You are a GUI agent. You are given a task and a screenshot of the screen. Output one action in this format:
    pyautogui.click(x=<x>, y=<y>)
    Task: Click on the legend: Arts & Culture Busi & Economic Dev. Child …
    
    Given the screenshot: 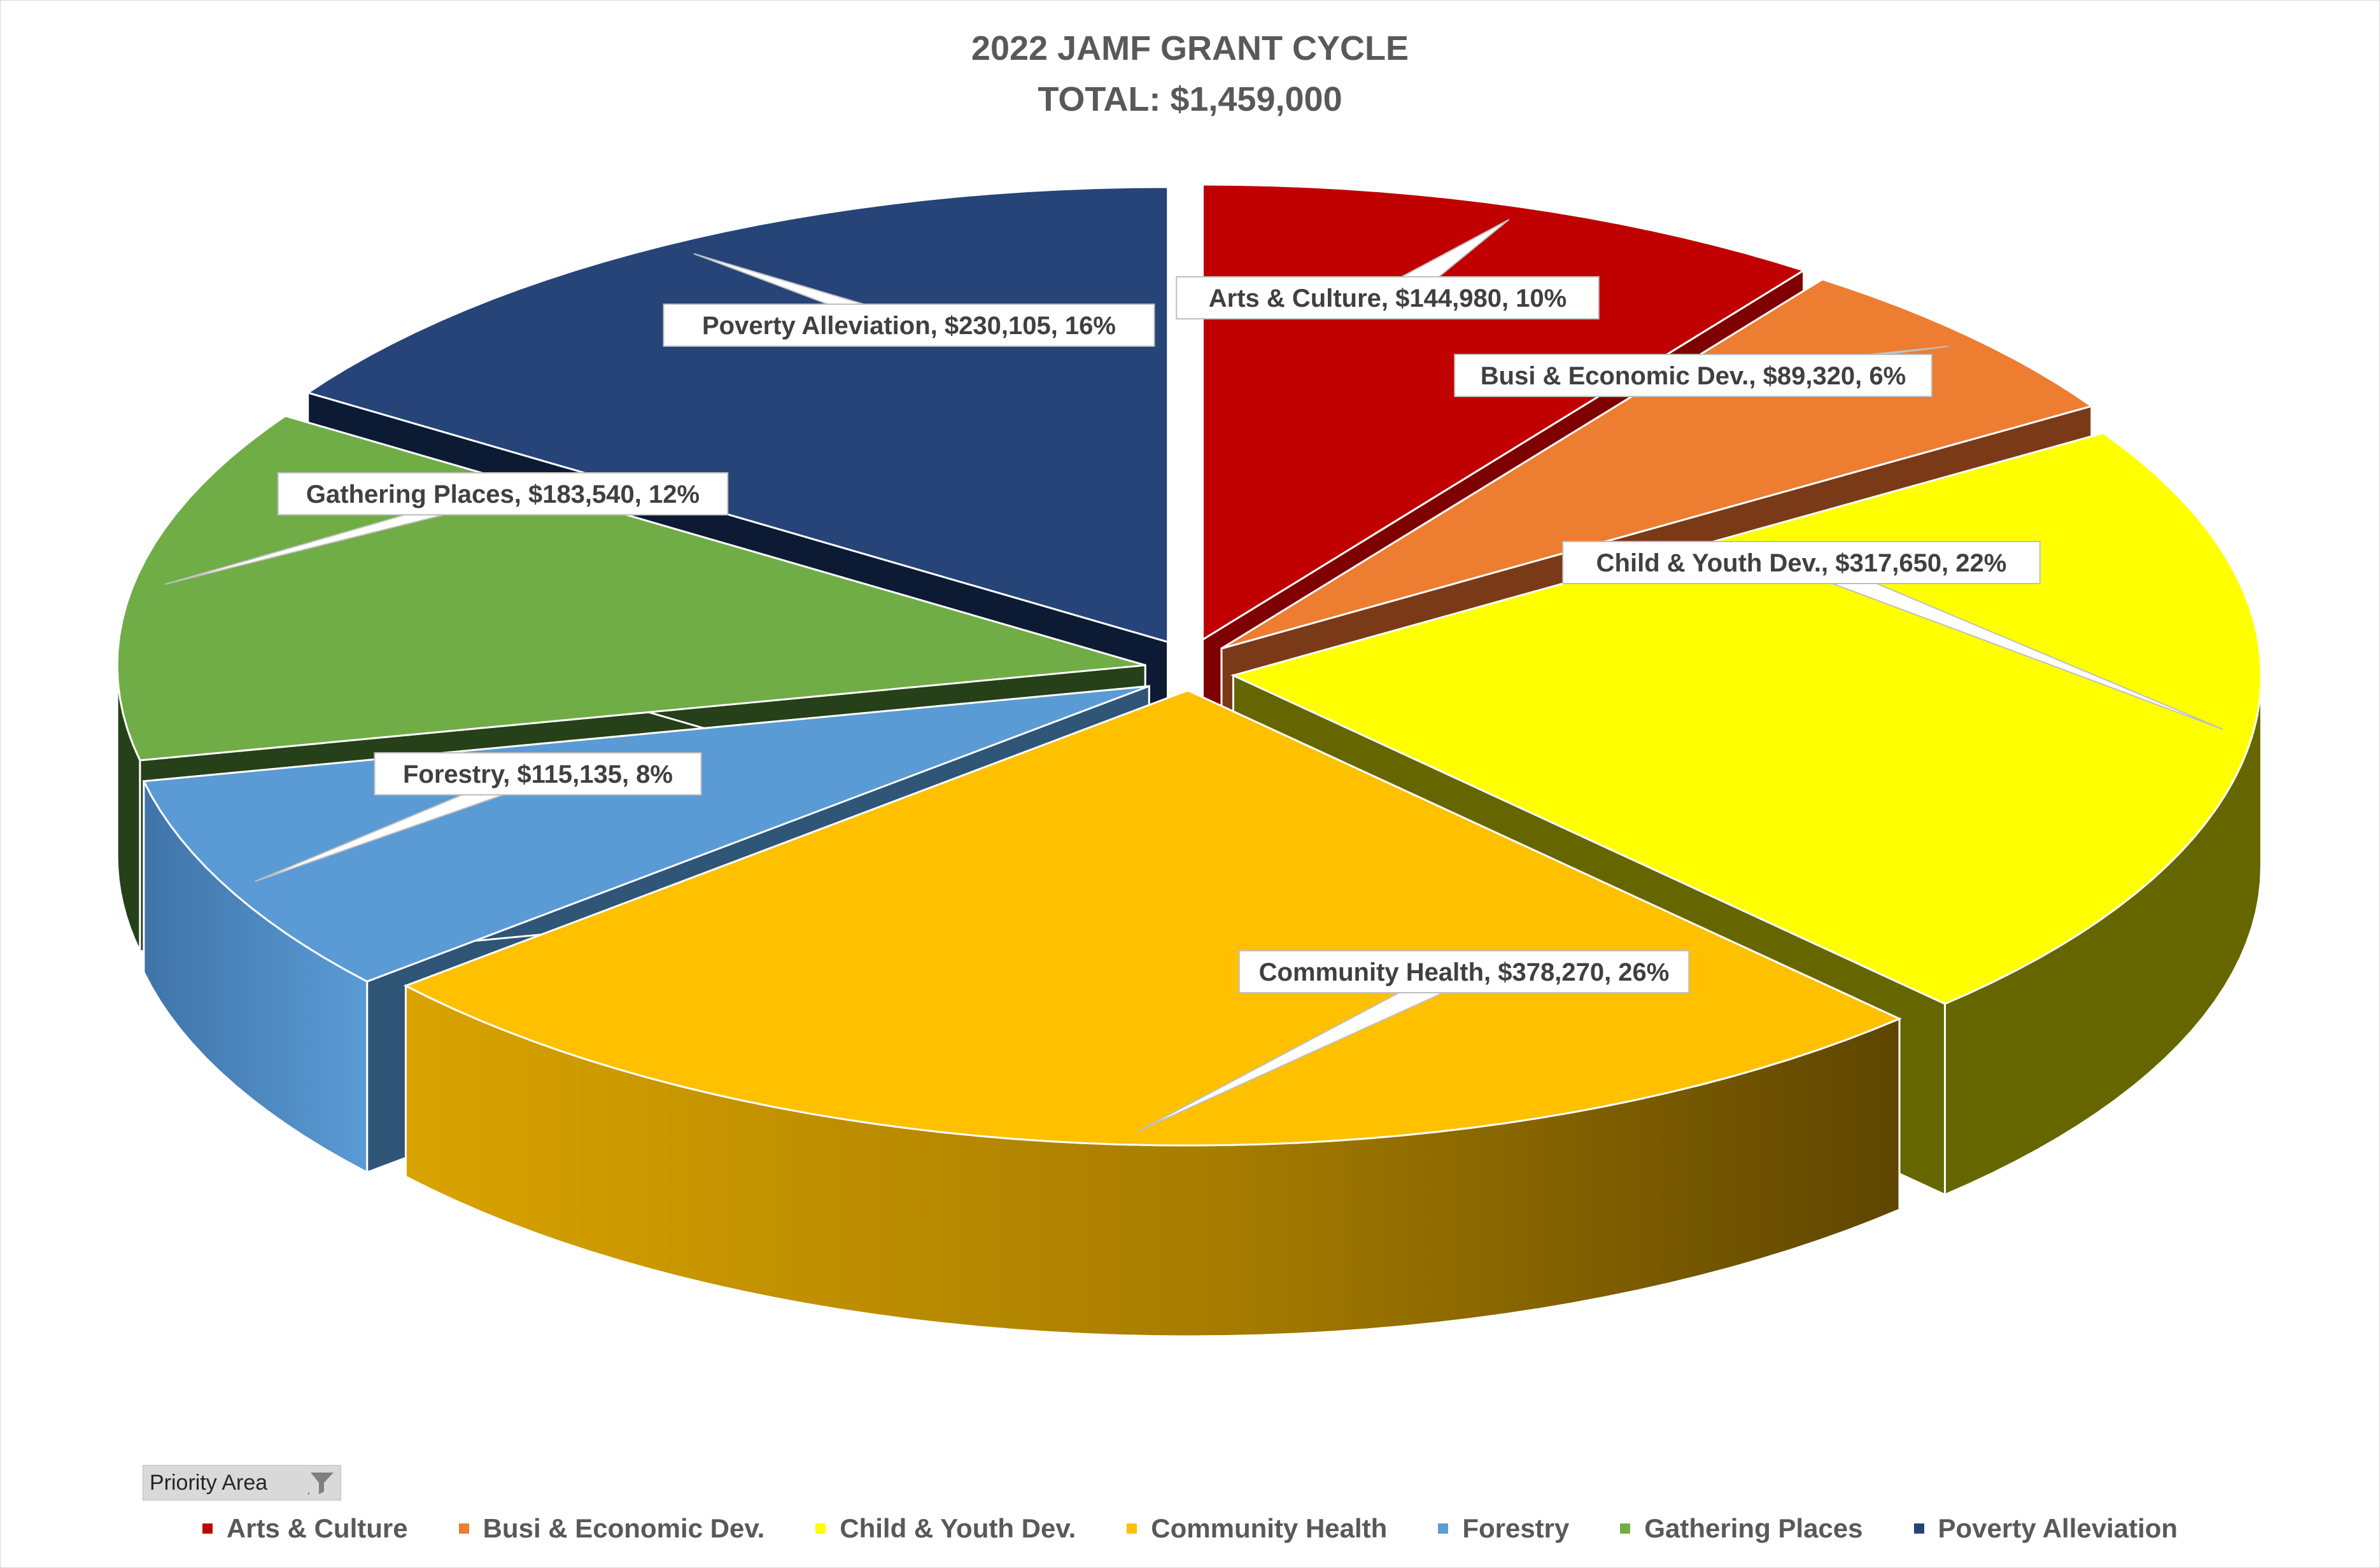 What is the action you would take?
    pyautogui.click(x=1190, y=1528)
    